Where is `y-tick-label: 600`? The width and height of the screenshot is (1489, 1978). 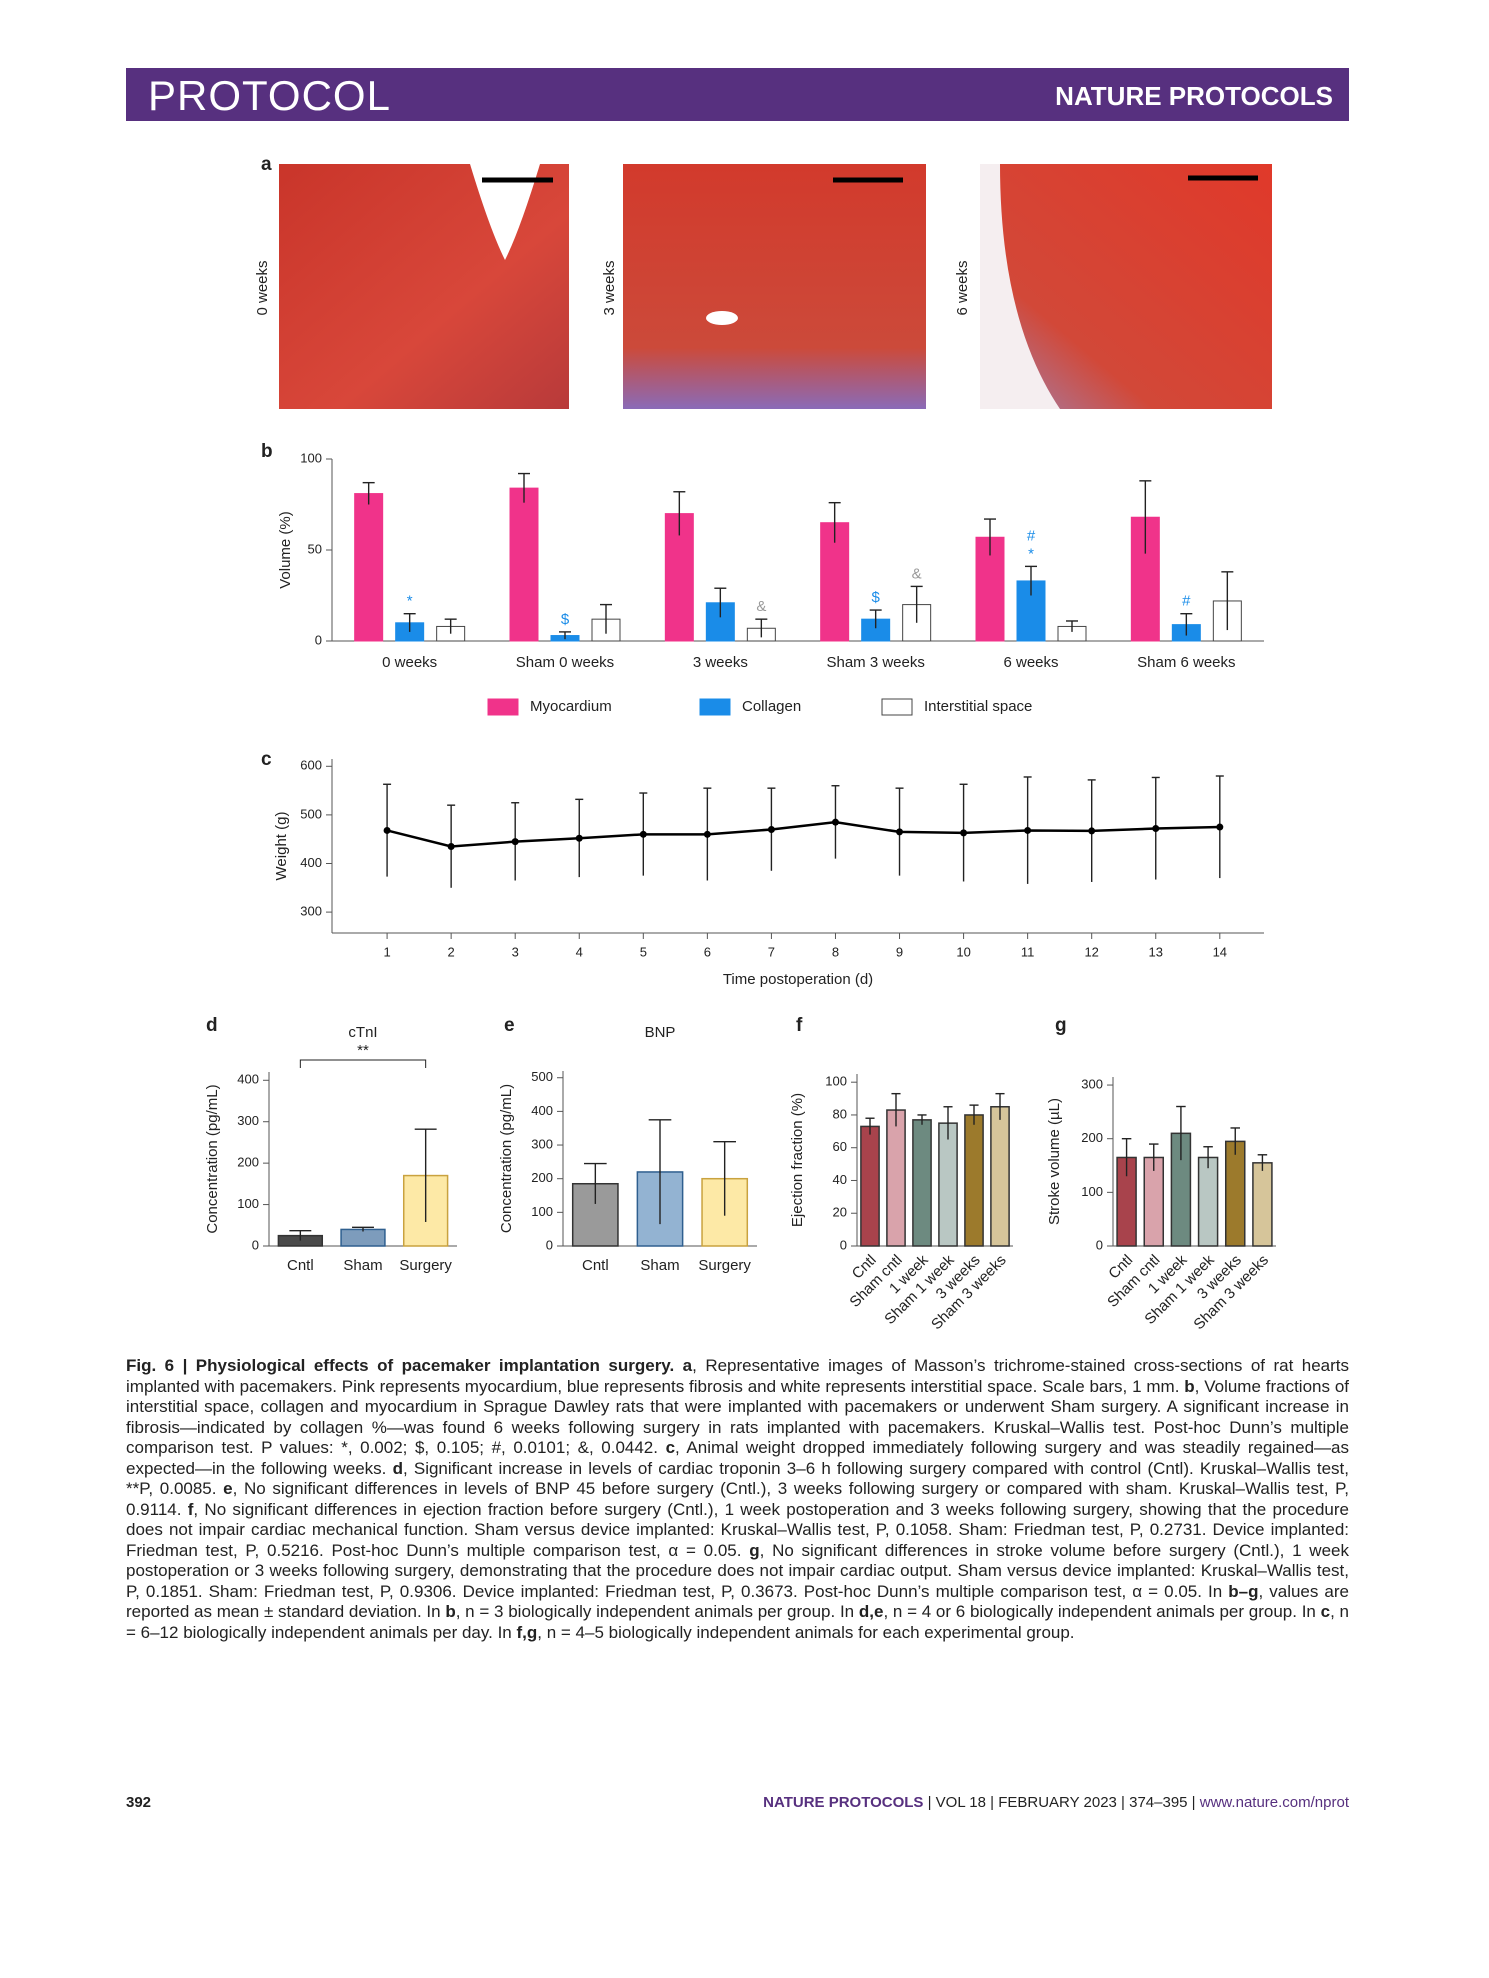
y-tick-label: 600 is located at coordinates (311, 765).